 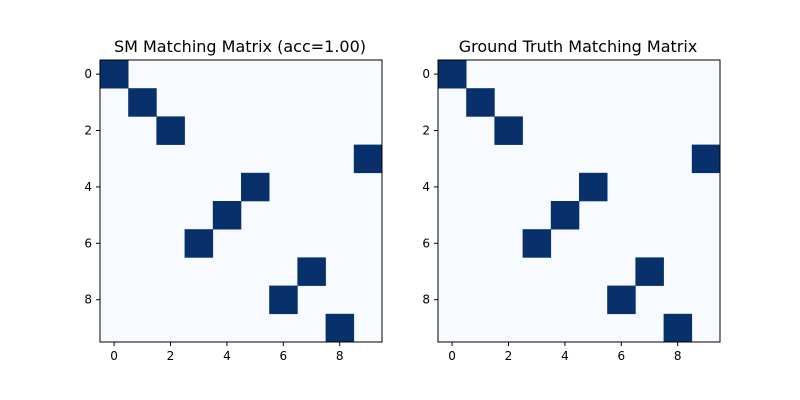 What do you see at coordinates (88, 131) in the screenshot?
I see `sm-y-tick-label-2: 2` at bounding box center [88, 131].